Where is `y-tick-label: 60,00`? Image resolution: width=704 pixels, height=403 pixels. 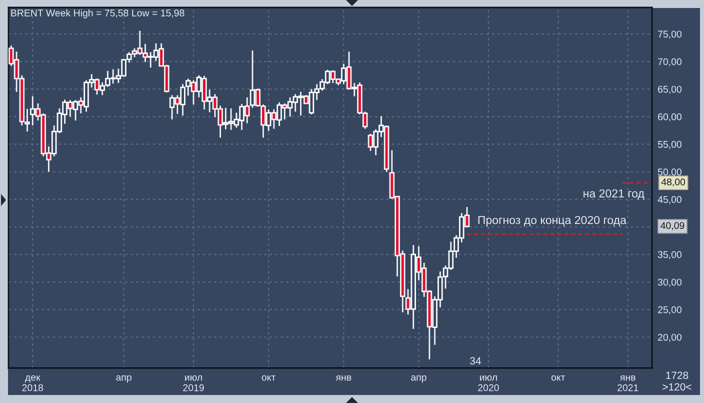 y-tick-label: 60,00 is located at coordinates (670, 117).